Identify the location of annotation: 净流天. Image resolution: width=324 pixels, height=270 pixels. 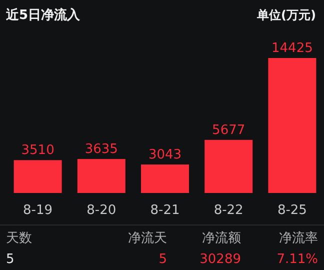
(147, 238).